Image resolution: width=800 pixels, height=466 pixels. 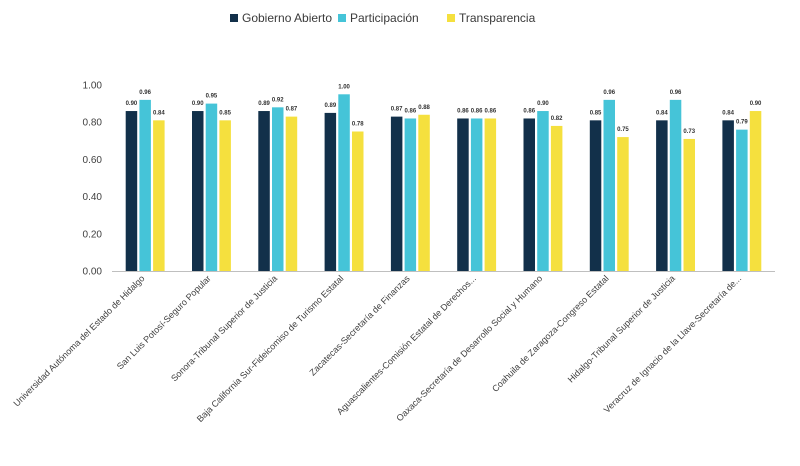 What do you see at coordinates (287, 18) in the screenshot?
I see `legend-label-1: Gobierno Abierto` at bounding box center [287, 18].